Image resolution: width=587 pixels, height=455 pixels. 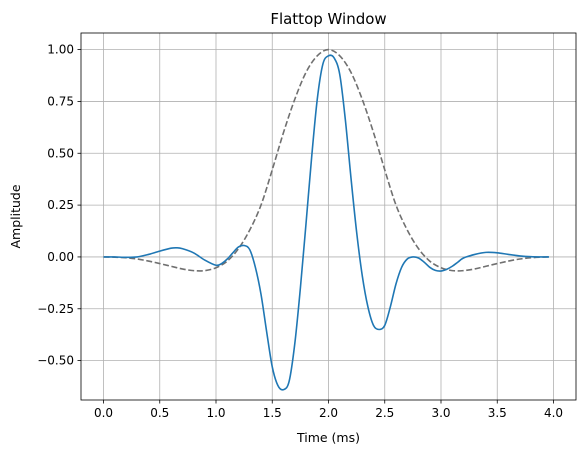 I want to click on y-tick-label: 0.00, so click(x=60, y=257).